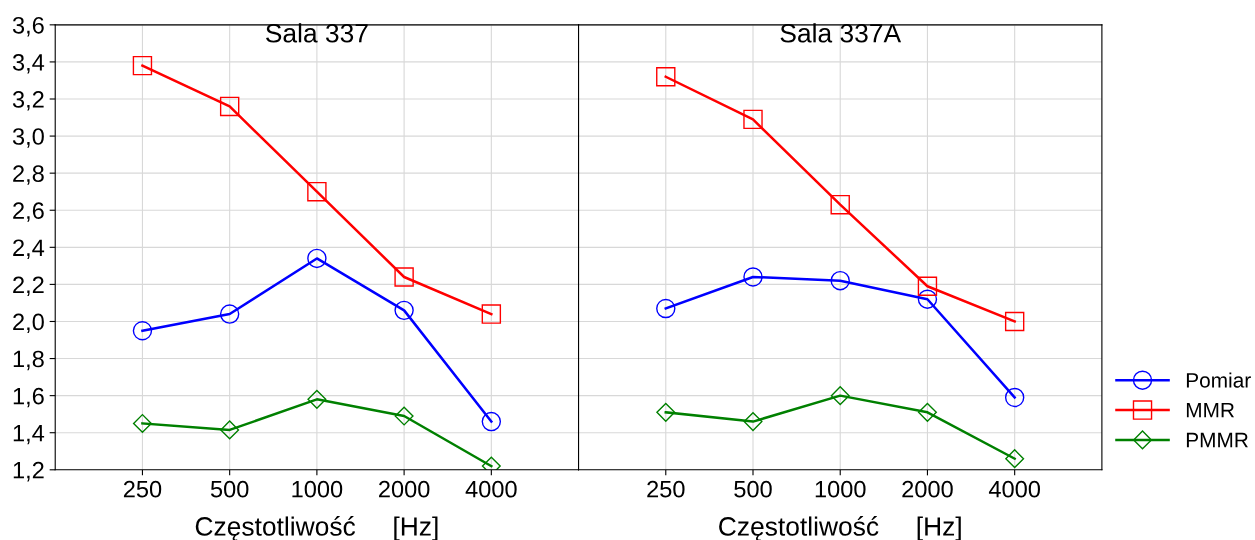 The image size is (1255, 540). What do you see at coordinates (28, 175) in the screenshot?
I see `y-tick-label: 2,8` at bounding box center [28, 175].